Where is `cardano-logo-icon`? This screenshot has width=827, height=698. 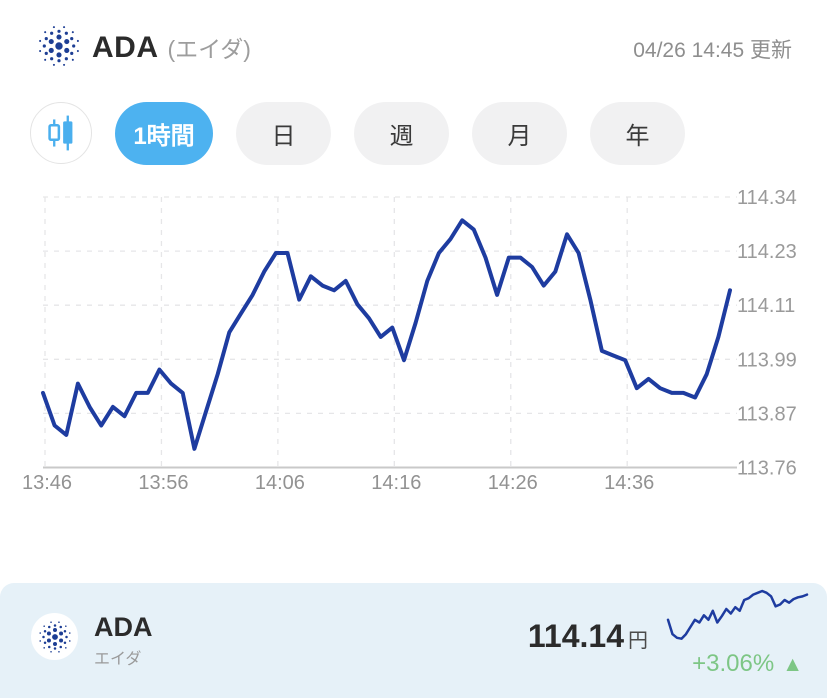
cardano-logo-icon is located at coordinates (59, 46).